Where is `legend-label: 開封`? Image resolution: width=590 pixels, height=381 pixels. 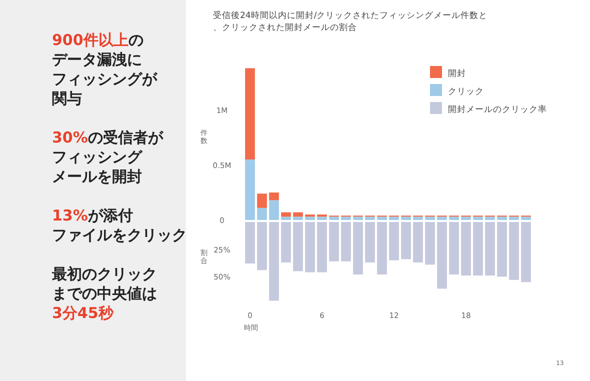 legend-label: 開封 is located at coordinates (457, 73).